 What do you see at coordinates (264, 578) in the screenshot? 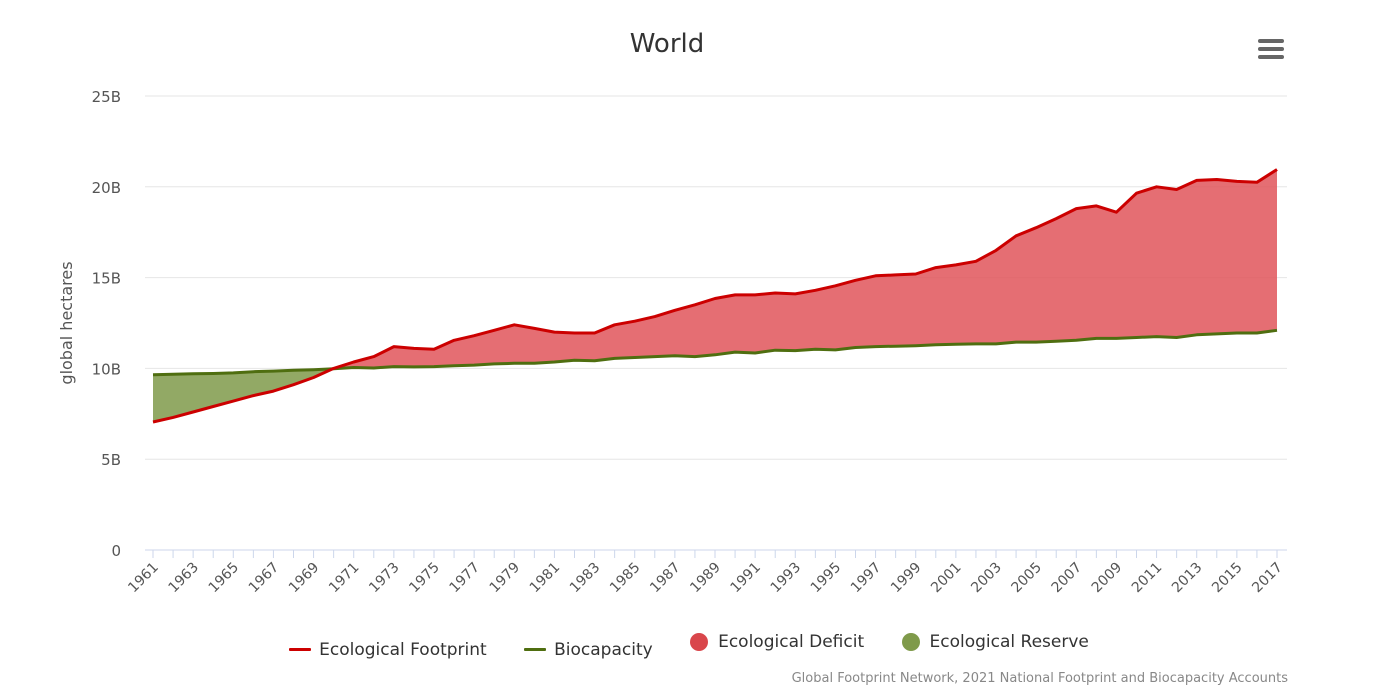
I see `x-tick-label: 1967` at bounding box center [264, 578].